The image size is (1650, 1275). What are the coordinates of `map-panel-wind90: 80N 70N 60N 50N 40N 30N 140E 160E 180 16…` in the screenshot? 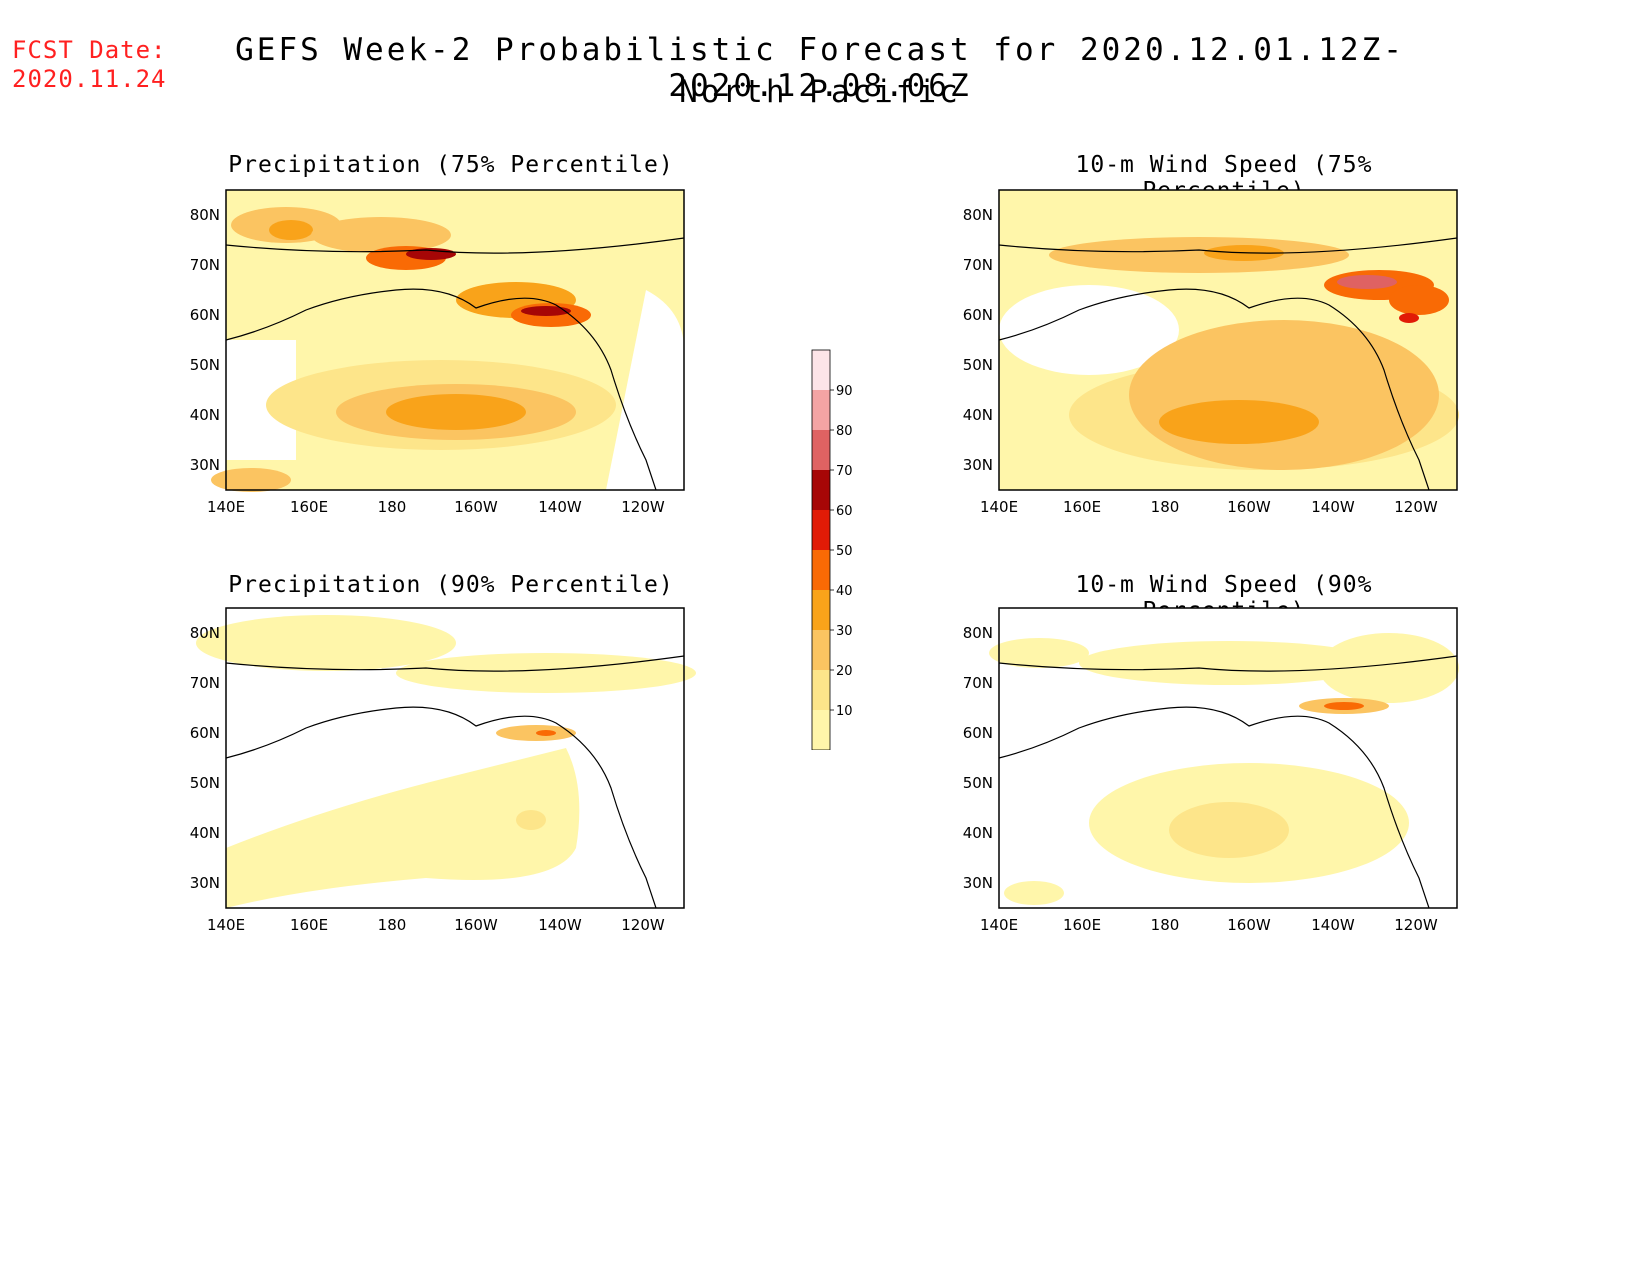 It's located at (1208, 777).